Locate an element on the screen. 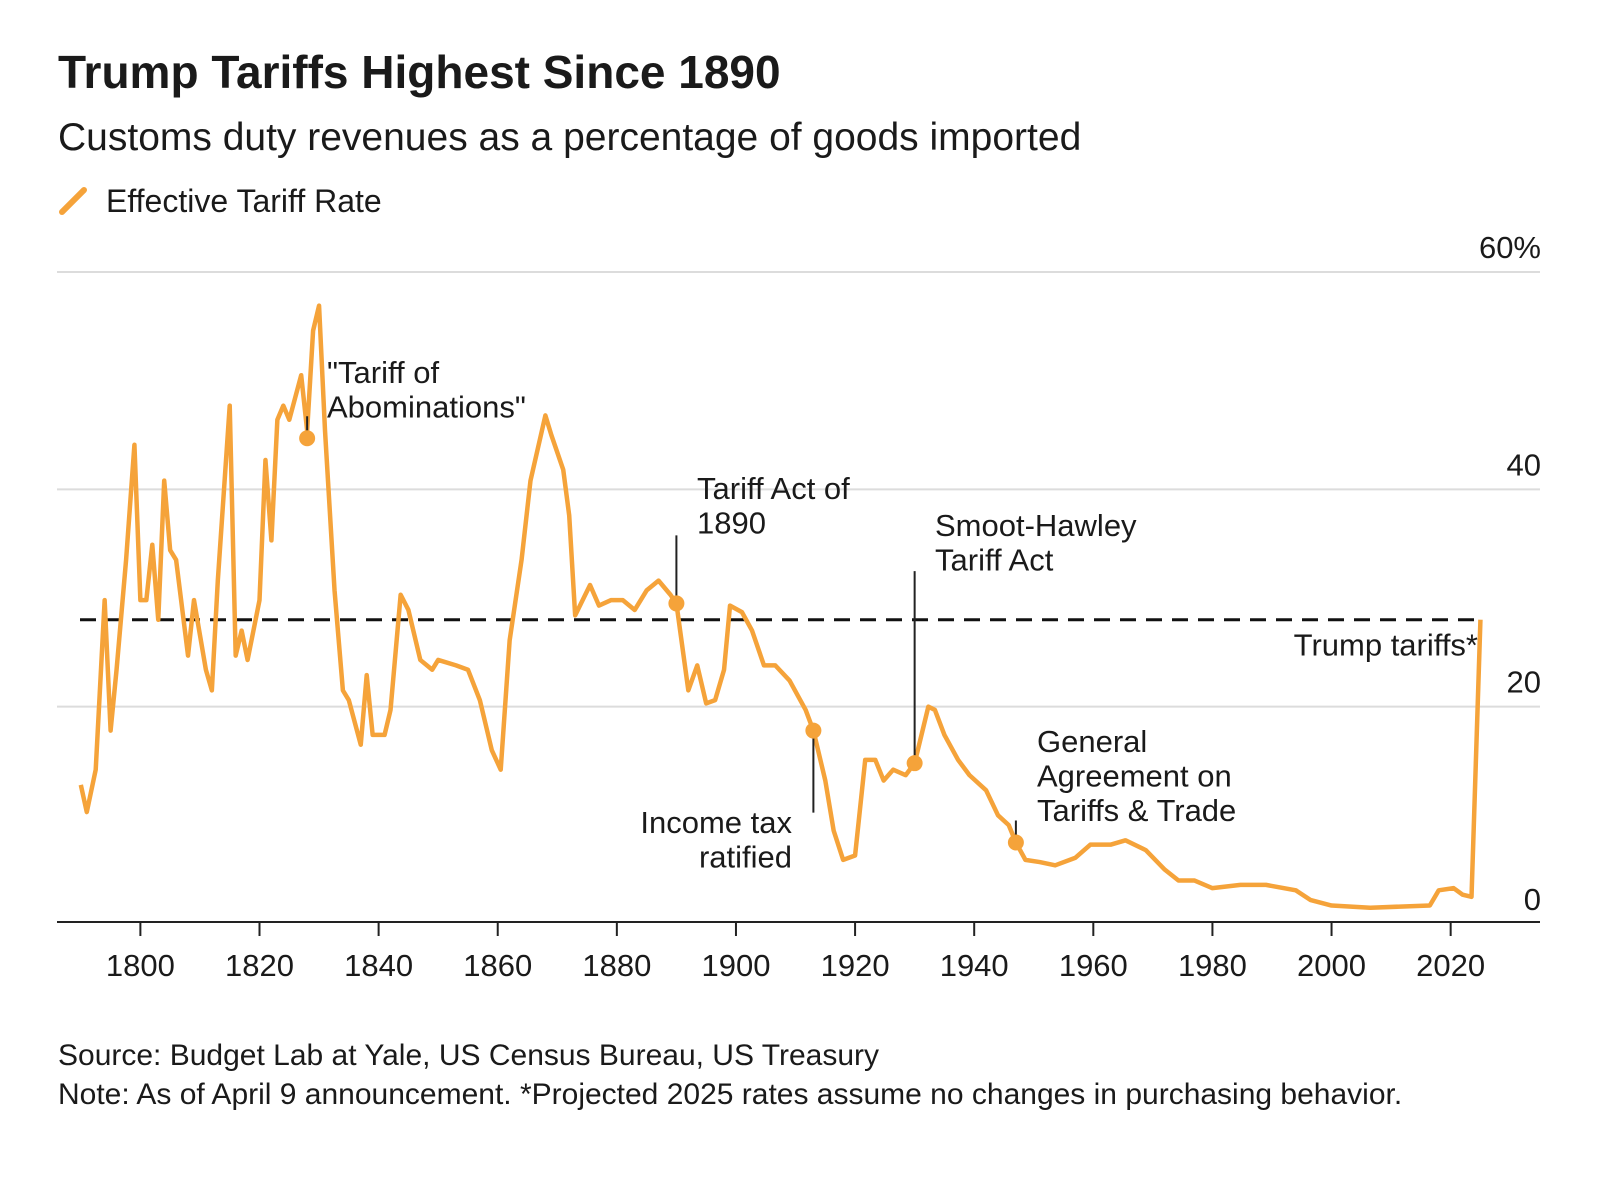 The image size is (1600, 1200). annotation-text: Abominations" is located at coordinates (426, 407).